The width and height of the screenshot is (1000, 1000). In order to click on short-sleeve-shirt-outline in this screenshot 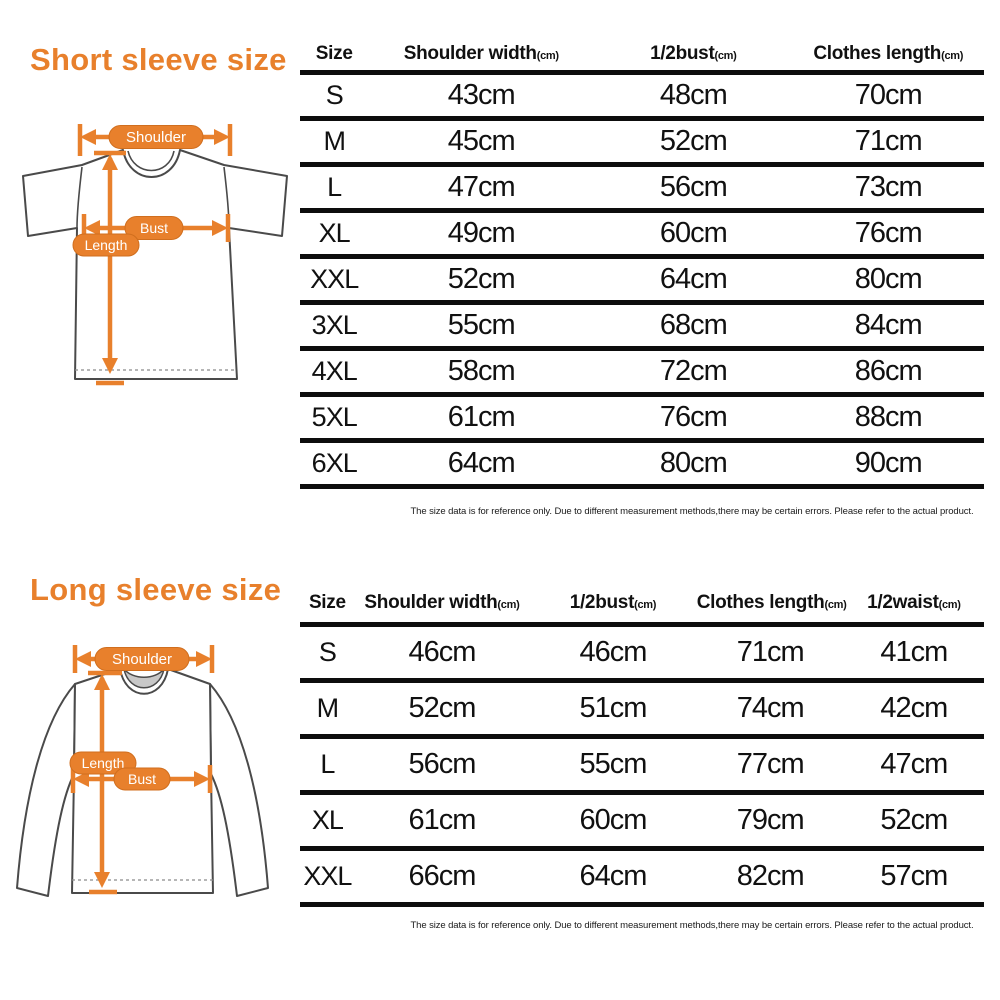, I will do `click(155, 264)`.